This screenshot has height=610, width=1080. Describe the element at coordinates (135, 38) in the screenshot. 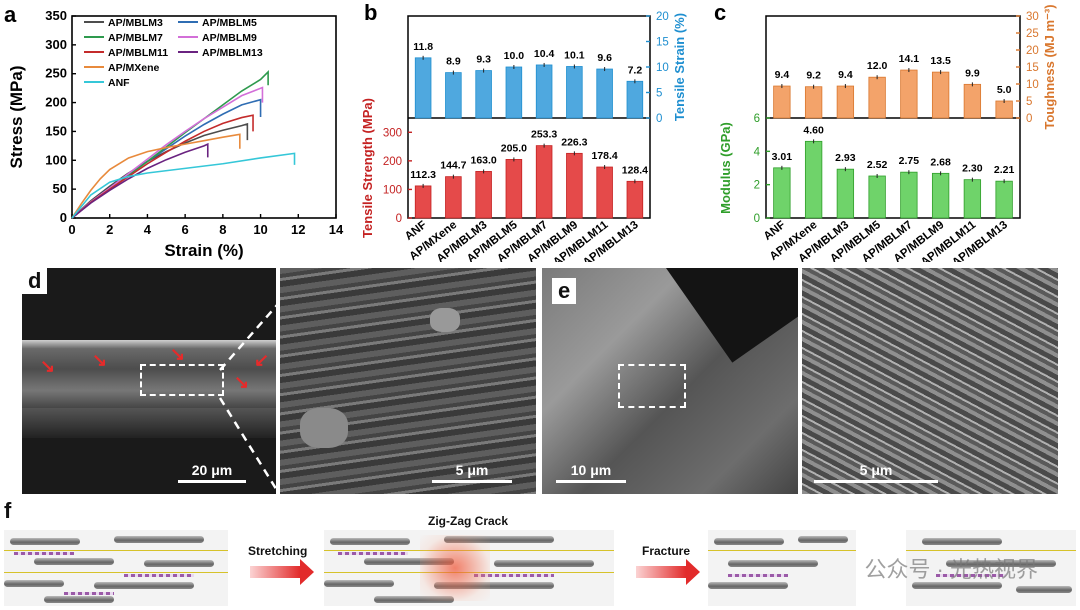

I see `legend-label: AP/MBLM7` at that location.